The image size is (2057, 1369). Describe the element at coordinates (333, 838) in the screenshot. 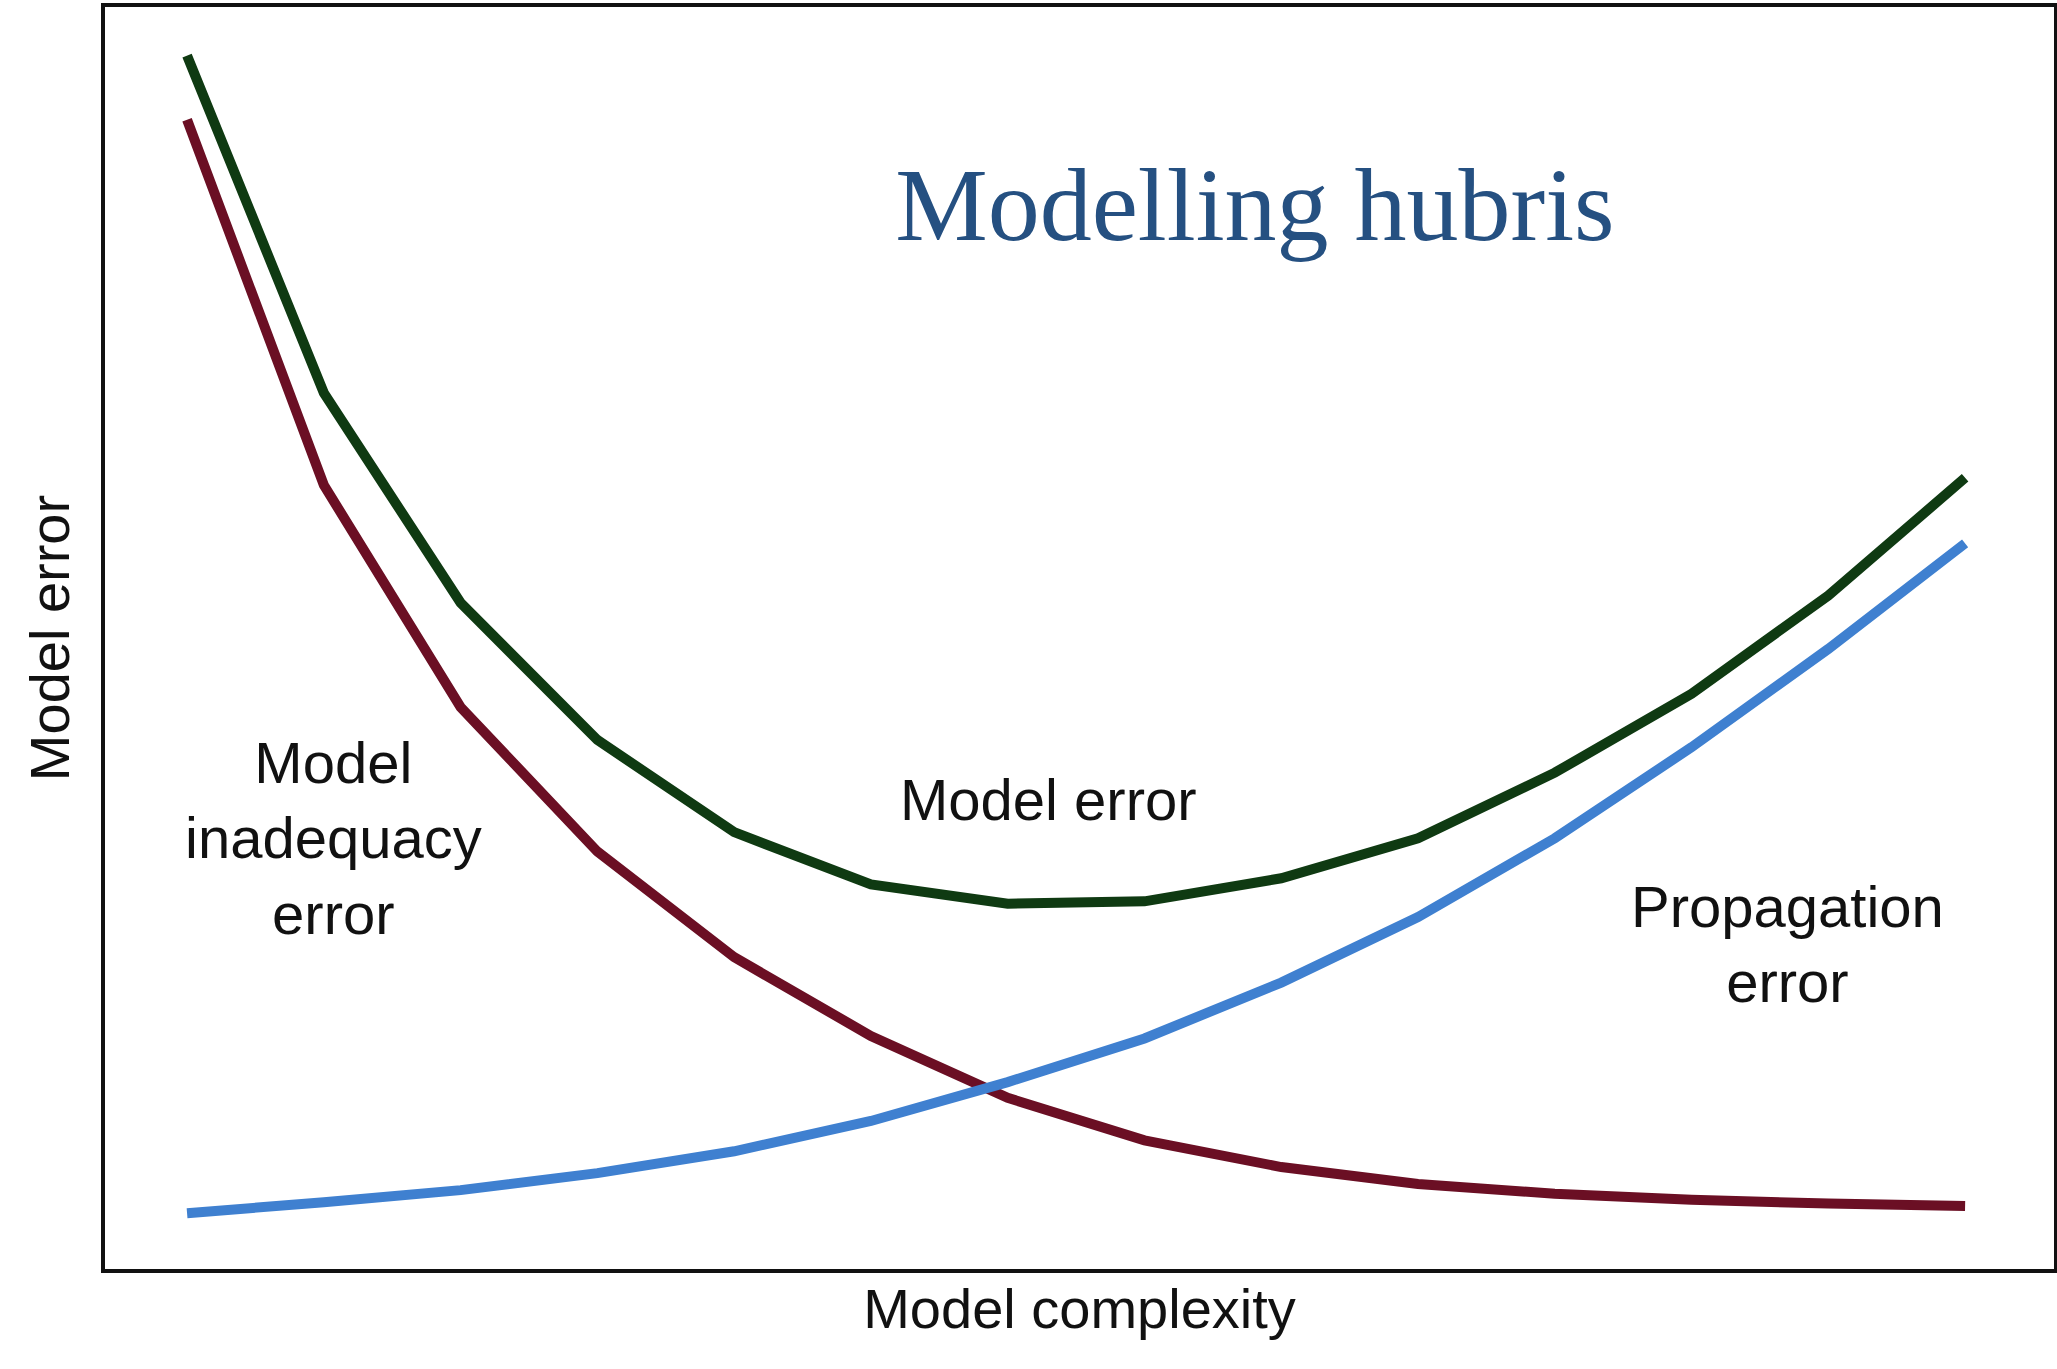

I see `series-label: Model inadequacy error` at that location.